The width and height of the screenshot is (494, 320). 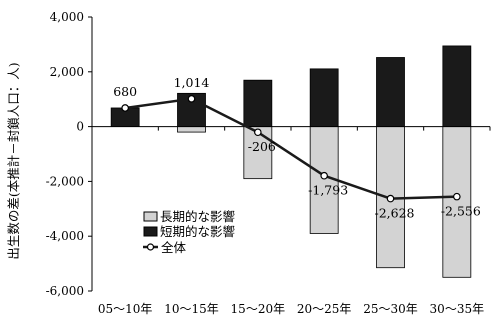 I want to click on data-label-total: -2,628, so click(x=394, y=213).